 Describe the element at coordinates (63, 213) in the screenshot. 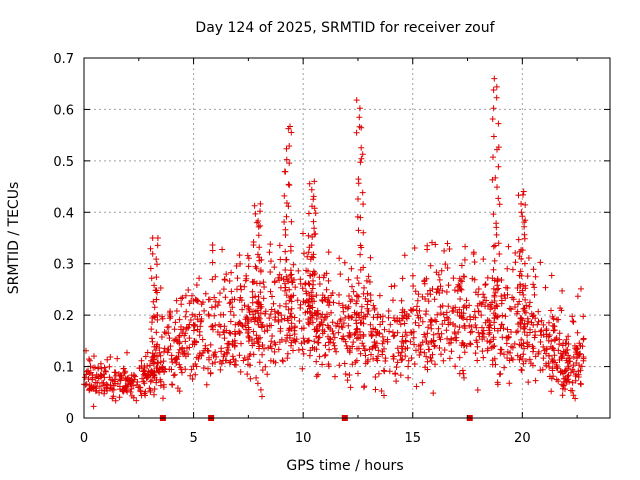

I see `y-tick-label: 0.4` at that location.